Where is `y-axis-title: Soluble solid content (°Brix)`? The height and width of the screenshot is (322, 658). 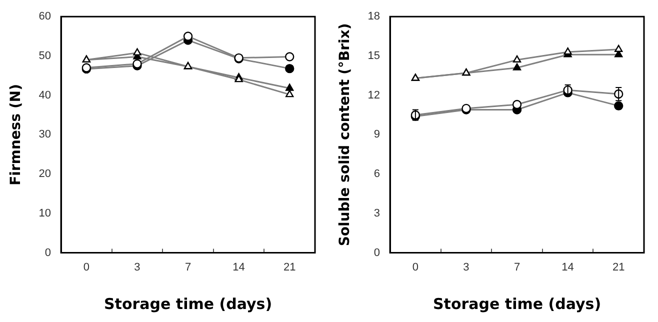
y-axis-title: Soluble solid content (°Brix) is located at coordinates (345, 134).